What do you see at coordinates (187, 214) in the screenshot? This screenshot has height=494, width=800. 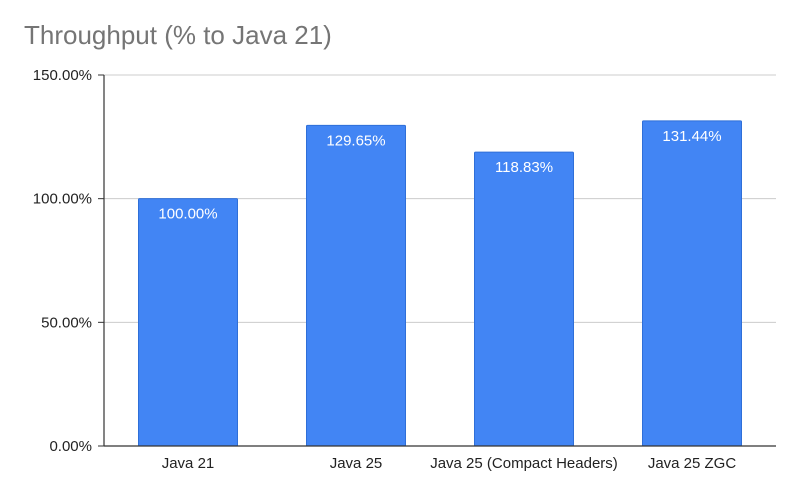 I see `bar-data-label: 100.00%` at bounding box center [187, 214].